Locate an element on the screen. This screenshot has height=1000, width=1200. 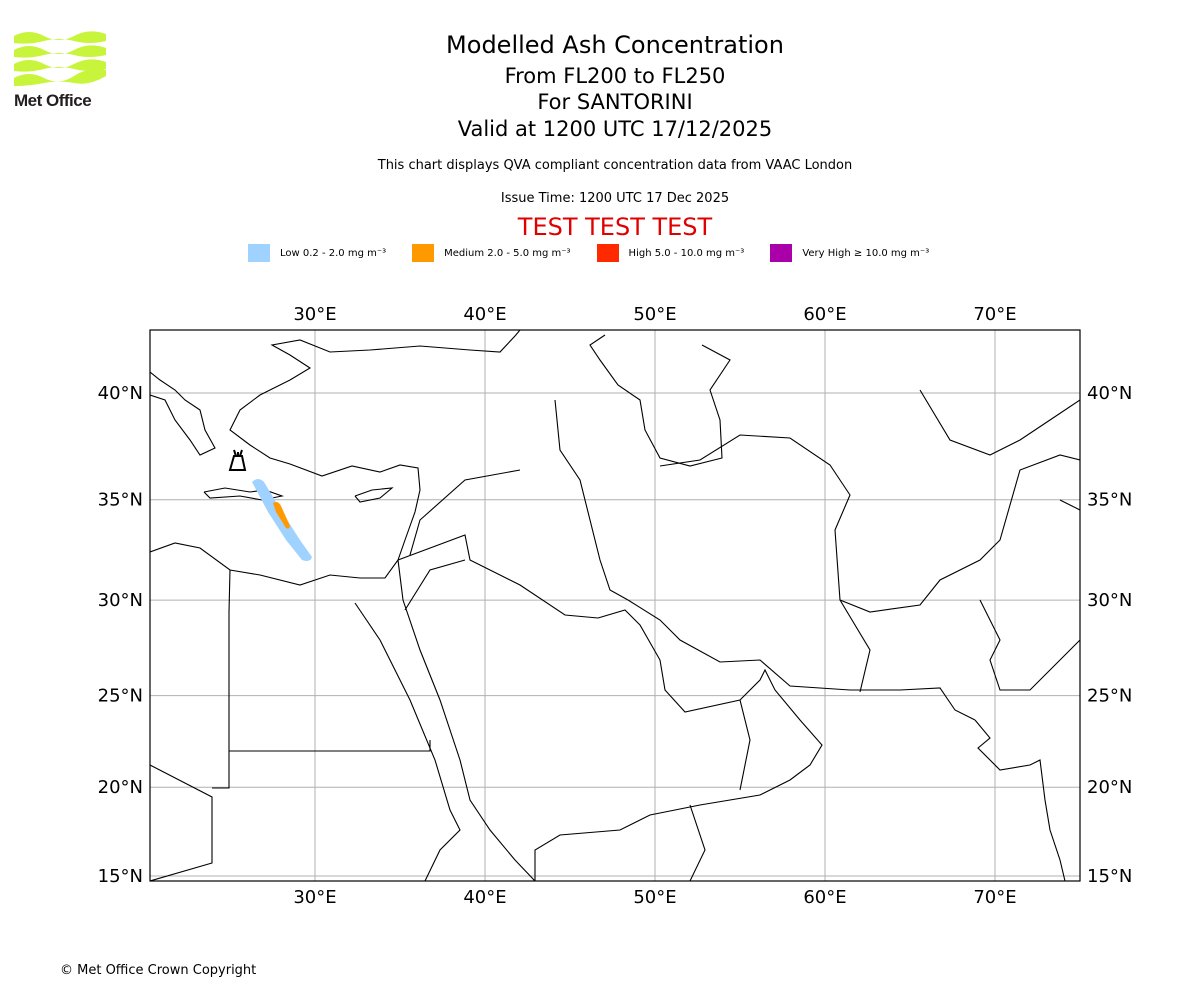
legend-label: High 5.0 - 10.0 mg m⁻³ is located at coordinates (686, 253).